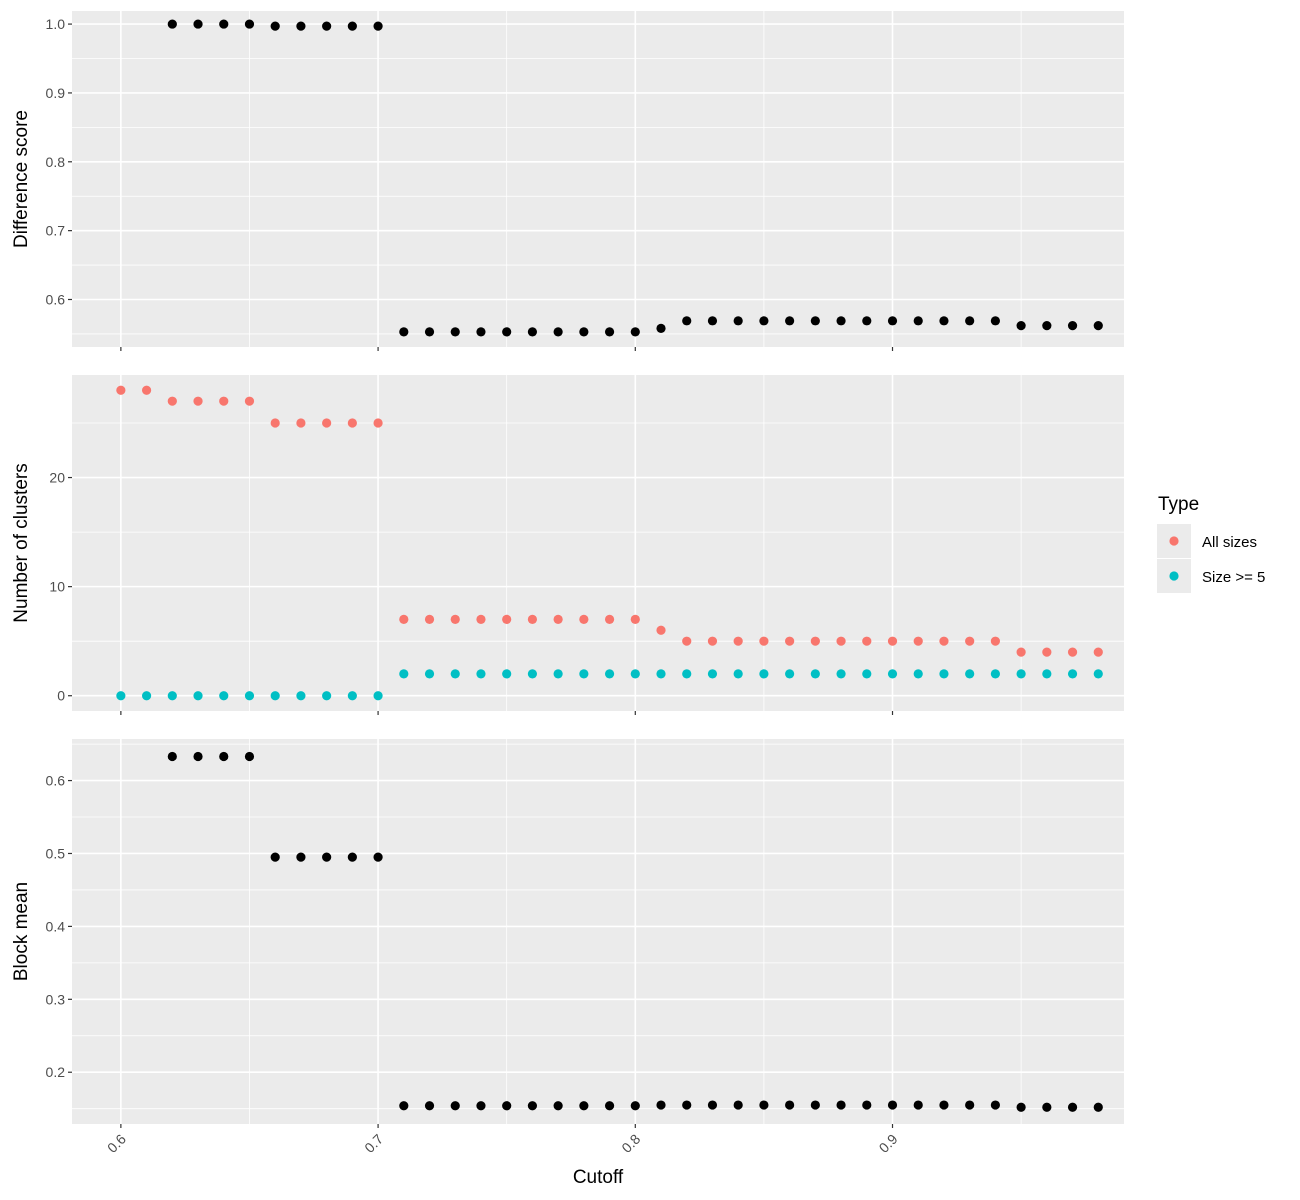 The height and width of the screenshot is (1200, 1300). What do you see at coordinates (56, 299) in the screenshot?
I see `y-tick-label: 0.6` at bounding box center [56, 299].